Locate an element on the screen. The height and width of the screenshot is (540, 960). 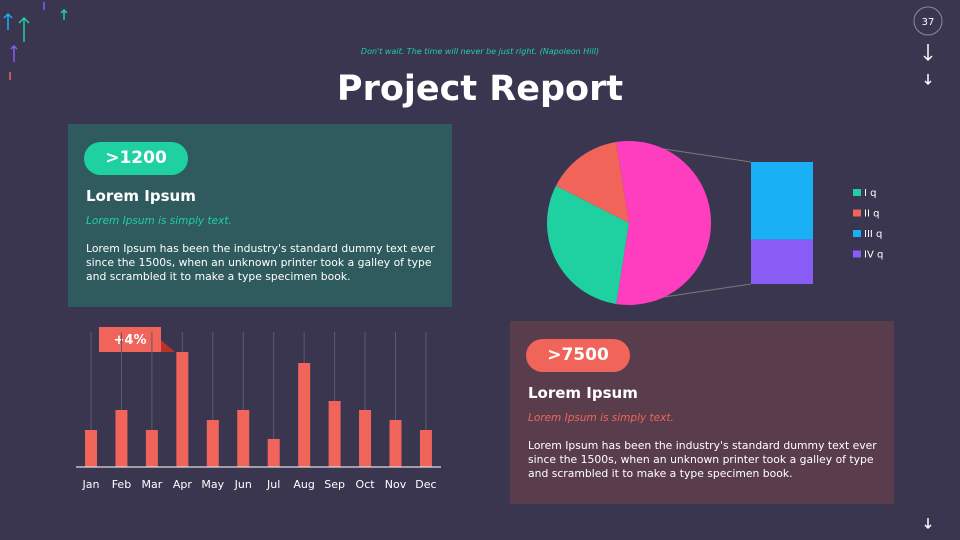
x-tick-label: Dec is located at coordinates (425, 484).